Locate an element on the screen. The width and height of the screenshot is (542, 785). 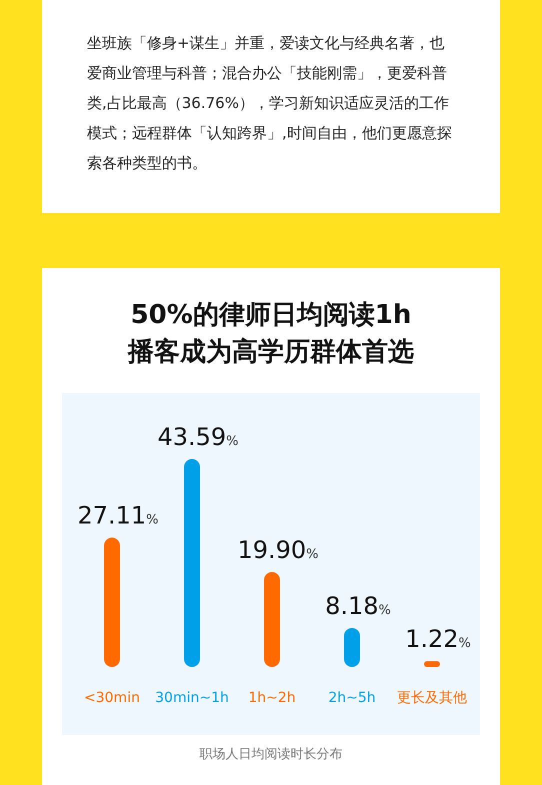
text: 职场人日均阅读时长分布 is located at coordinates (271, 754).